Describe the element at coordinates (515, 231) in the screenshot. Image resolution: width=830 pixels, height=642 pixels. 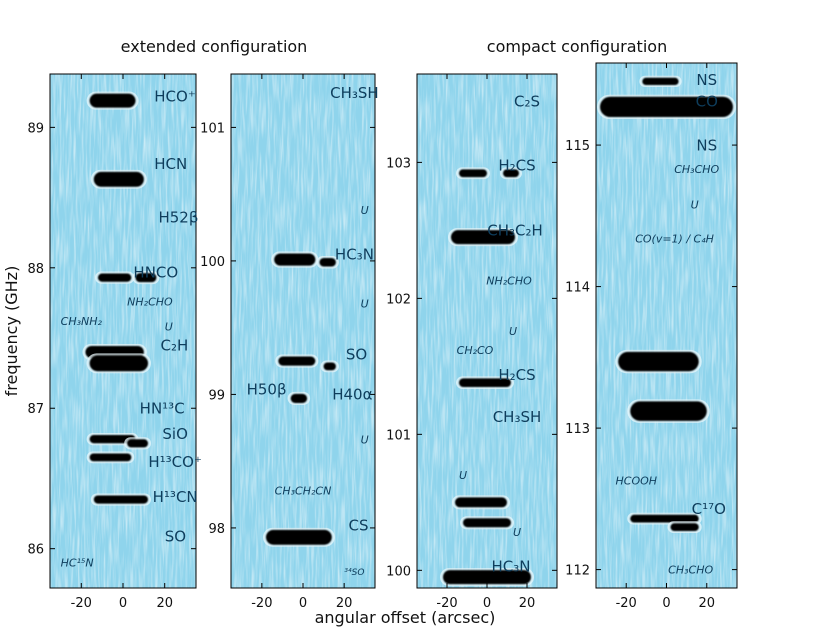
I see `line-label: CH₃C₂H` at that location.